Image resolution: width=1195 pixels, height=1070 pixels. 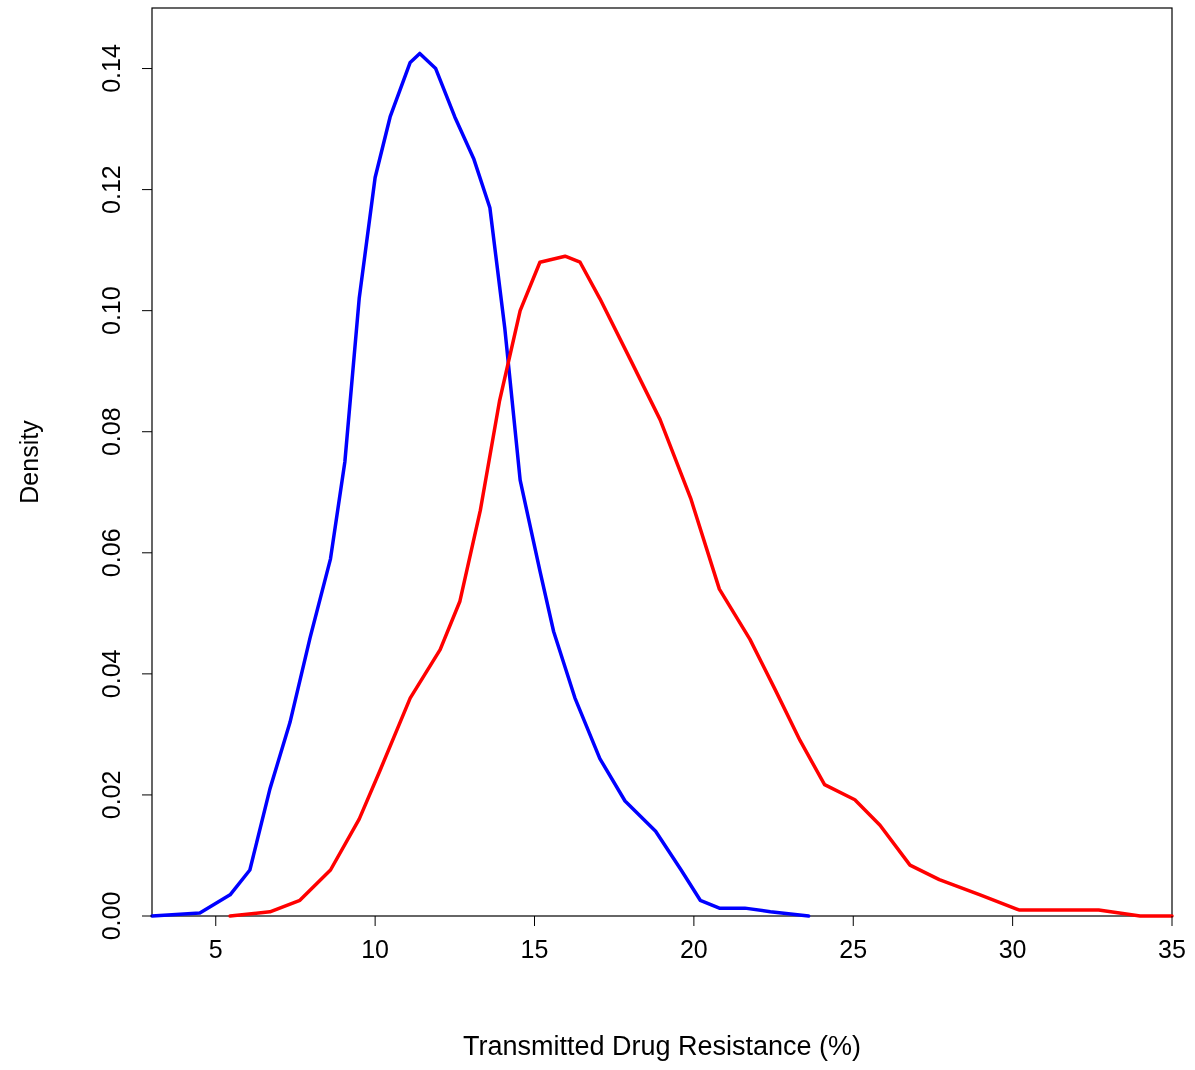 What do you see at coordinates (111, 68) in the screenshot?
I see `y-tick-label: 0.14` at bounding box center [111, 68].